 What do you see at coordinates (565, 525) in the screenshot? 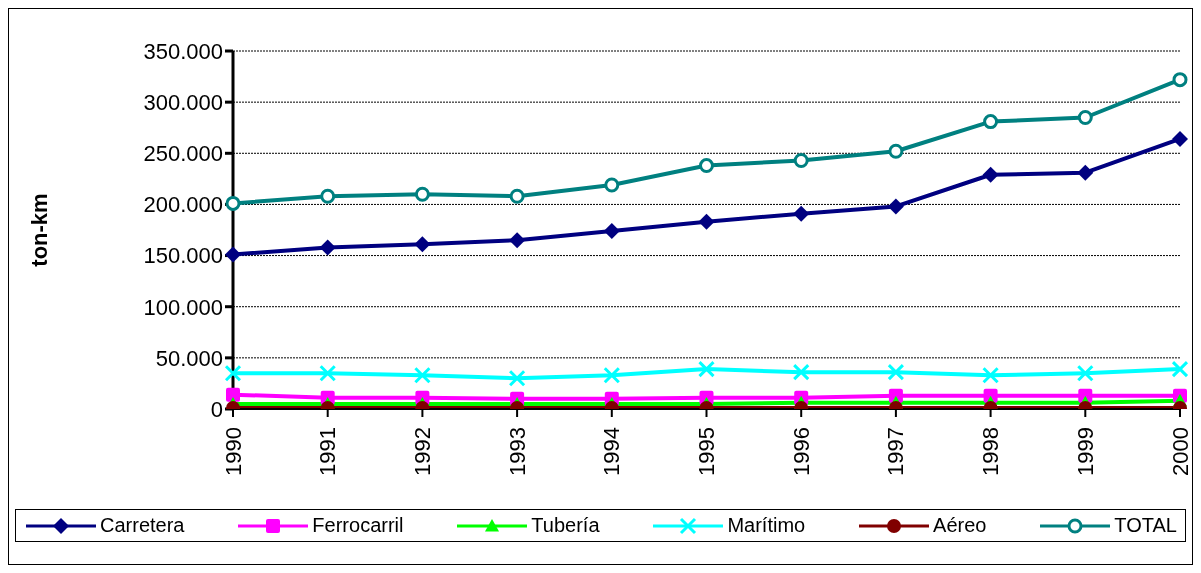
I see `legend-label: Tubería` at bounding box center [565, 525].